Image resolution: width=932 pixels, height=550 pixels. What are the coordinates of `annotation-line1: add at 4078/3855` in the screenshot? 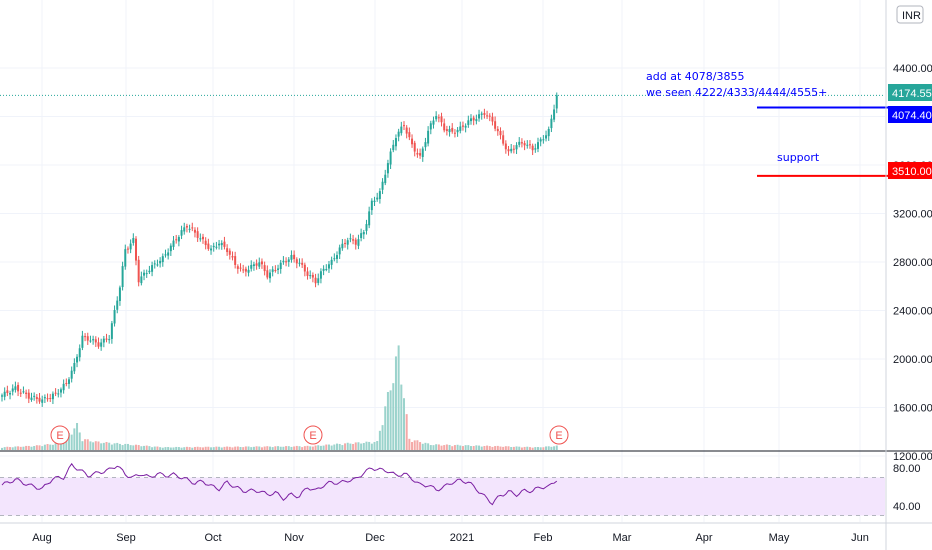 It's located at (695, 76).